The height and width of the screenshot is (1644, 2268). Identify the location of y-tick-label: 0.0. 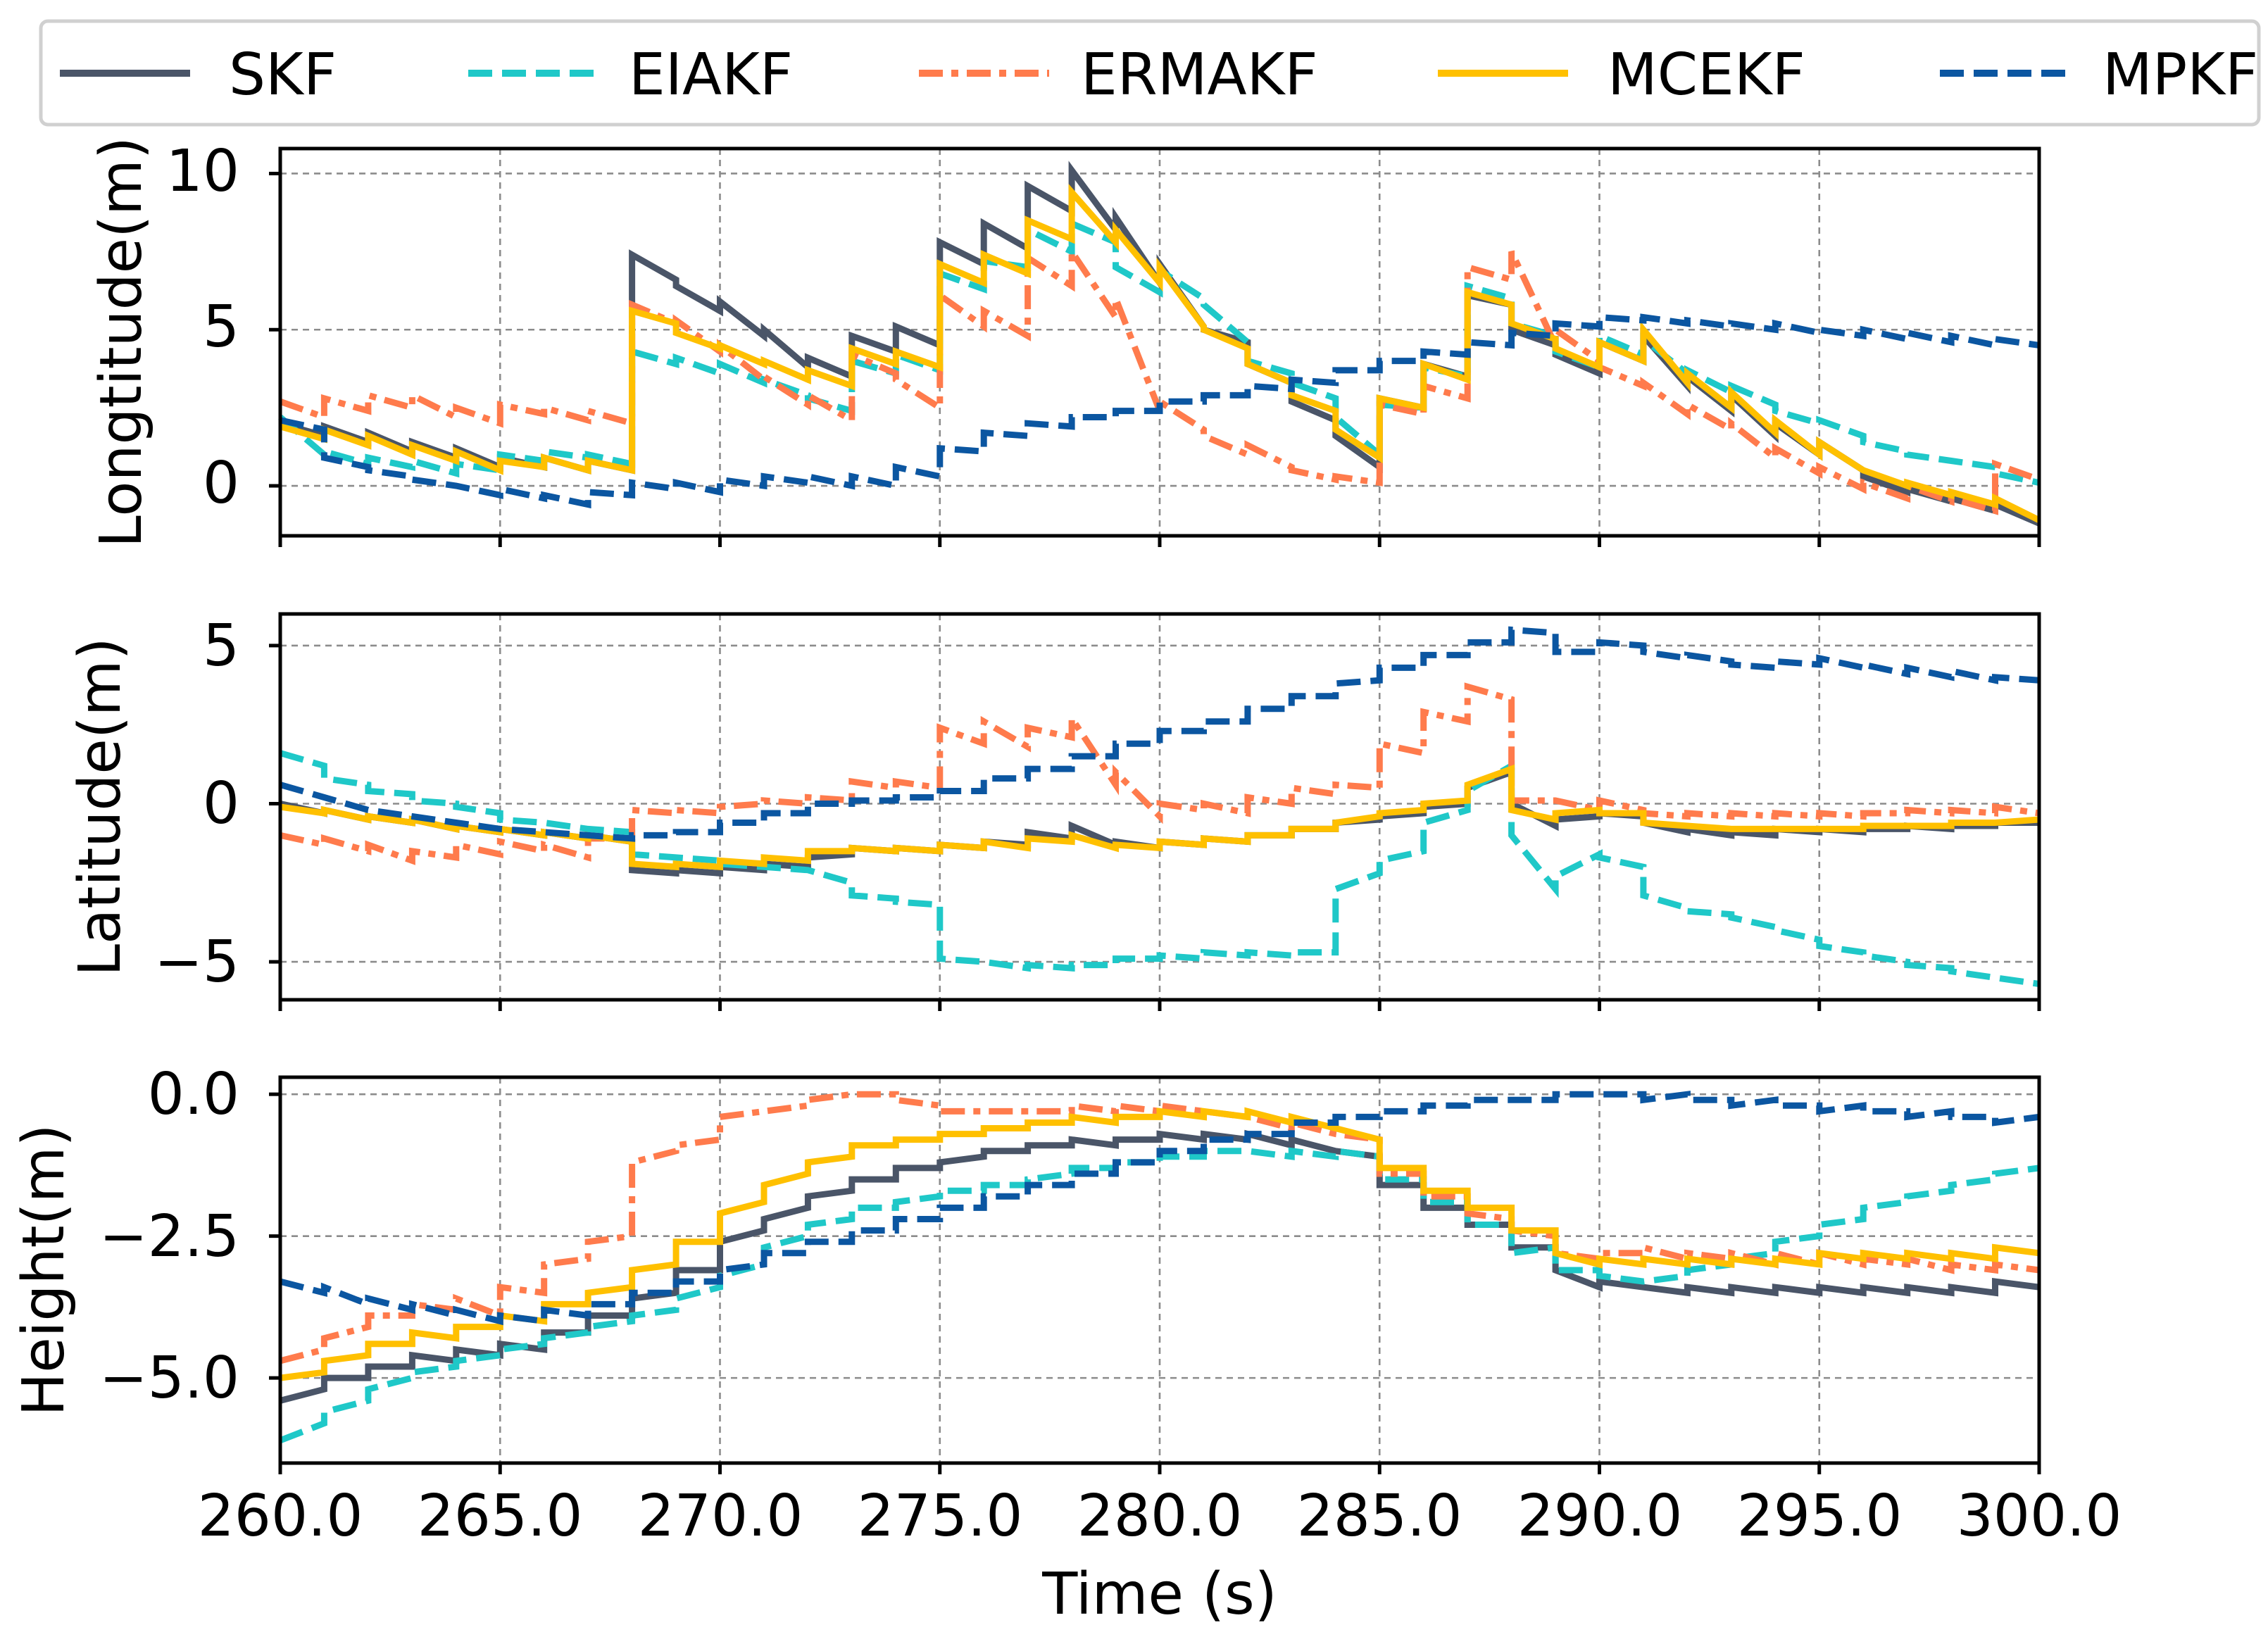
(194, 1094).